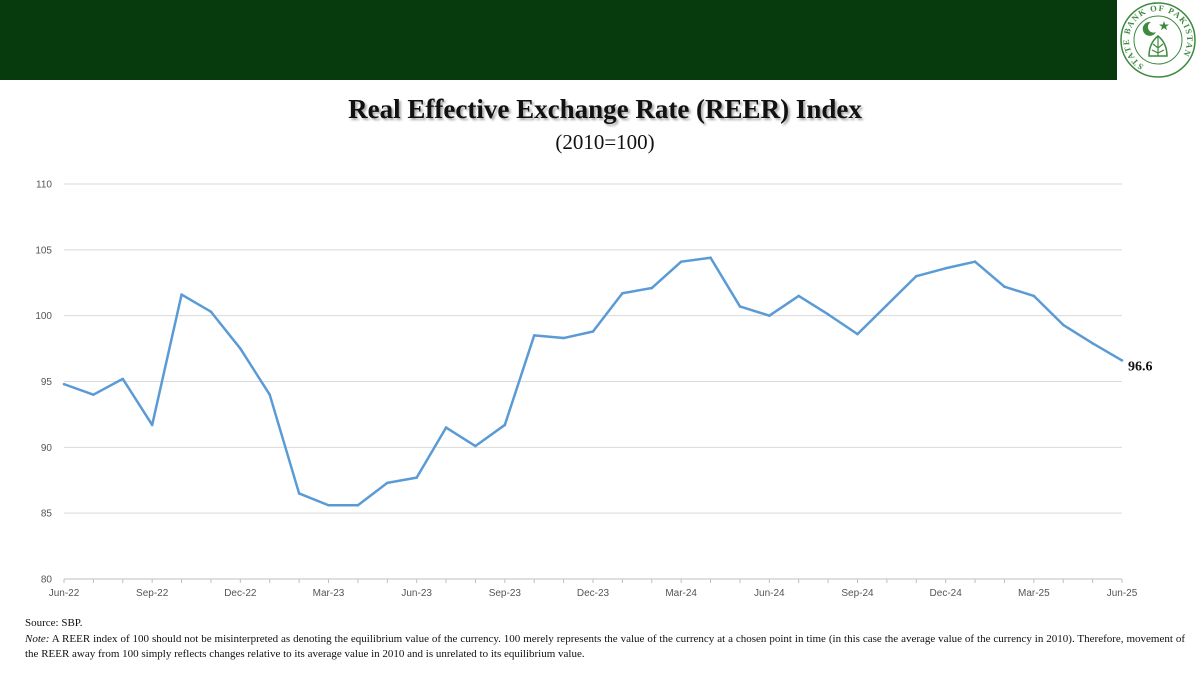 The width and height of the screenshot is (1200, 675). I want to click on x-tick-label: Jun-25, so click(1122, 593).